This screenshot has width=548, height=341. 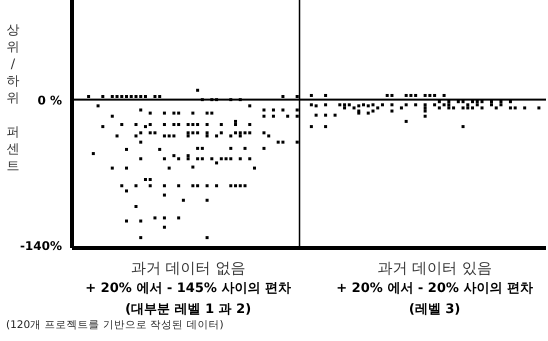 What do you see at coordinates (41, 245) in the screenshot?
I see `y-tick-label: -140%` at bounding box center [41, 245].